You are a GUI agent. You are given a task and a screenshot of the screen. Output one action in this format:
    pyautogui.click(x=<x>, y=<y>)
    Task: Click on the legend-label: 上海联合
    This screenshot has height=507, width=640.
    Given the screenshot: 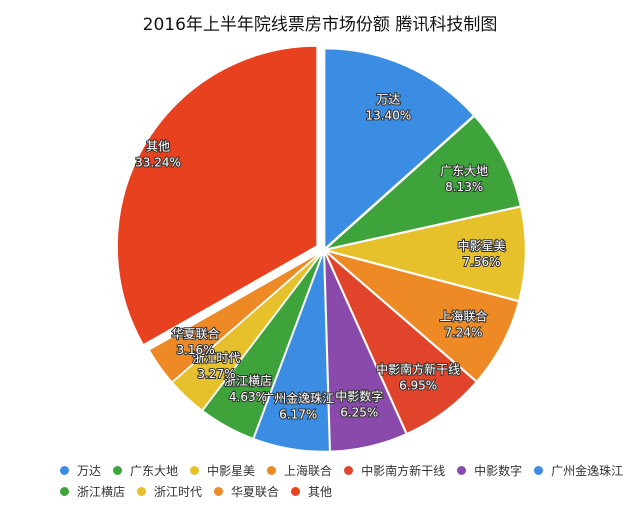 What is the action you would take?
    pyautogui.click(x=308, y=471)
    